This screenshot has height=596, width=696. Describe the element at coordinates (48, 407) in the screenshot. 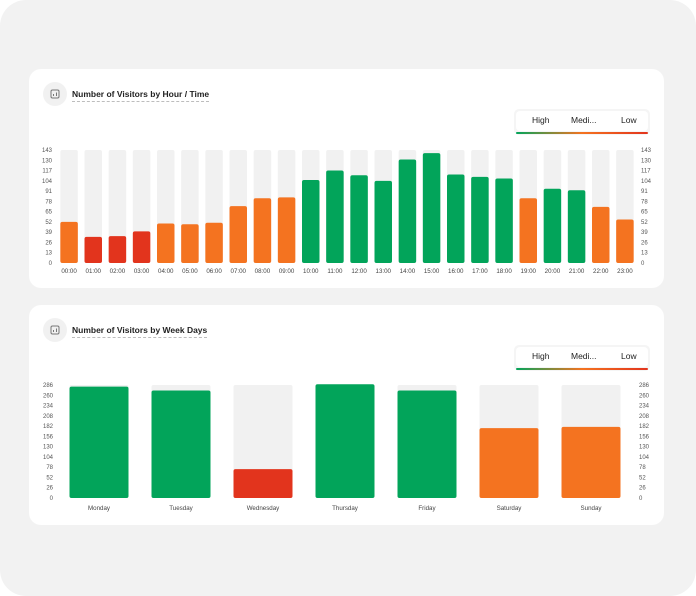

I see `y-tick-label-left: 234` at that location.